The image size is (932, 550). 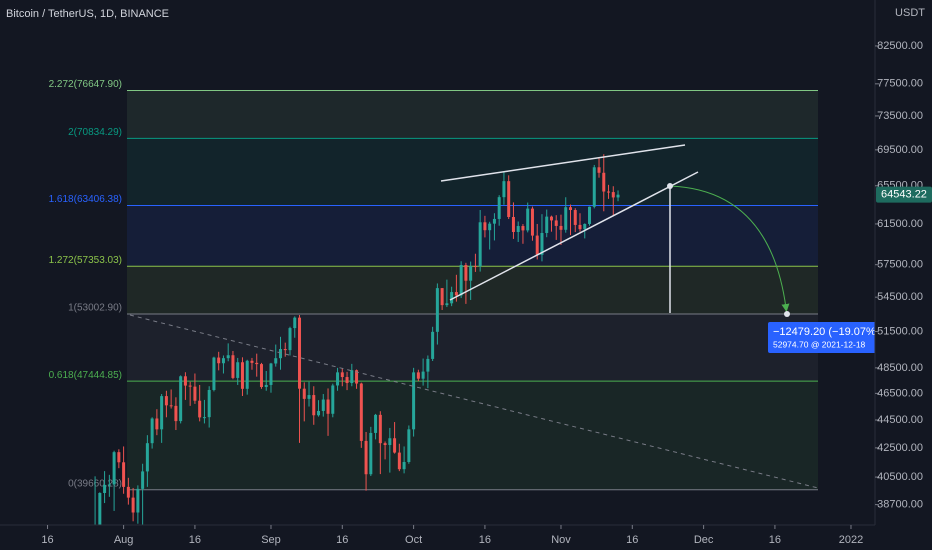 I want to click on x-tick-label: Aug, so click(x=124, y=540).